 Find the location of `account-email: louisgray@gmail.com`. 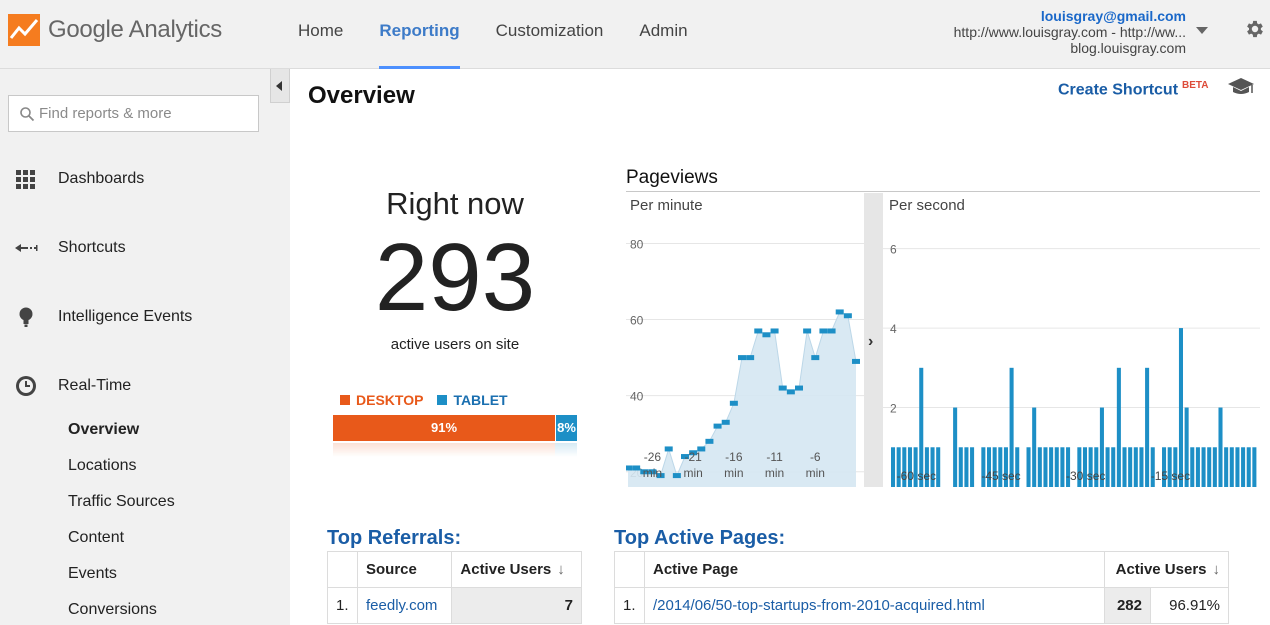

account-email: louisgray@gmail.com is located at coordinates (1113, 16).